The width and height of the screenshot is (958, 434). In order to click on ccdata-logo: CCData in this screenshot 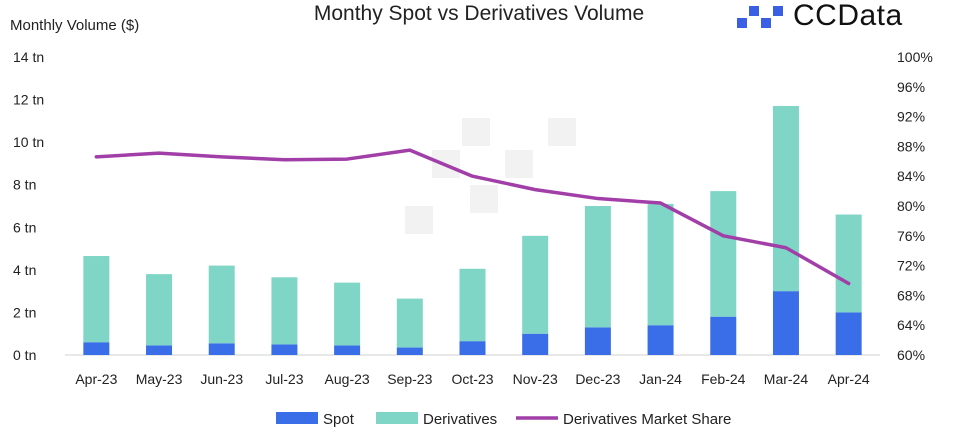, I will do `click(819, 16)`.